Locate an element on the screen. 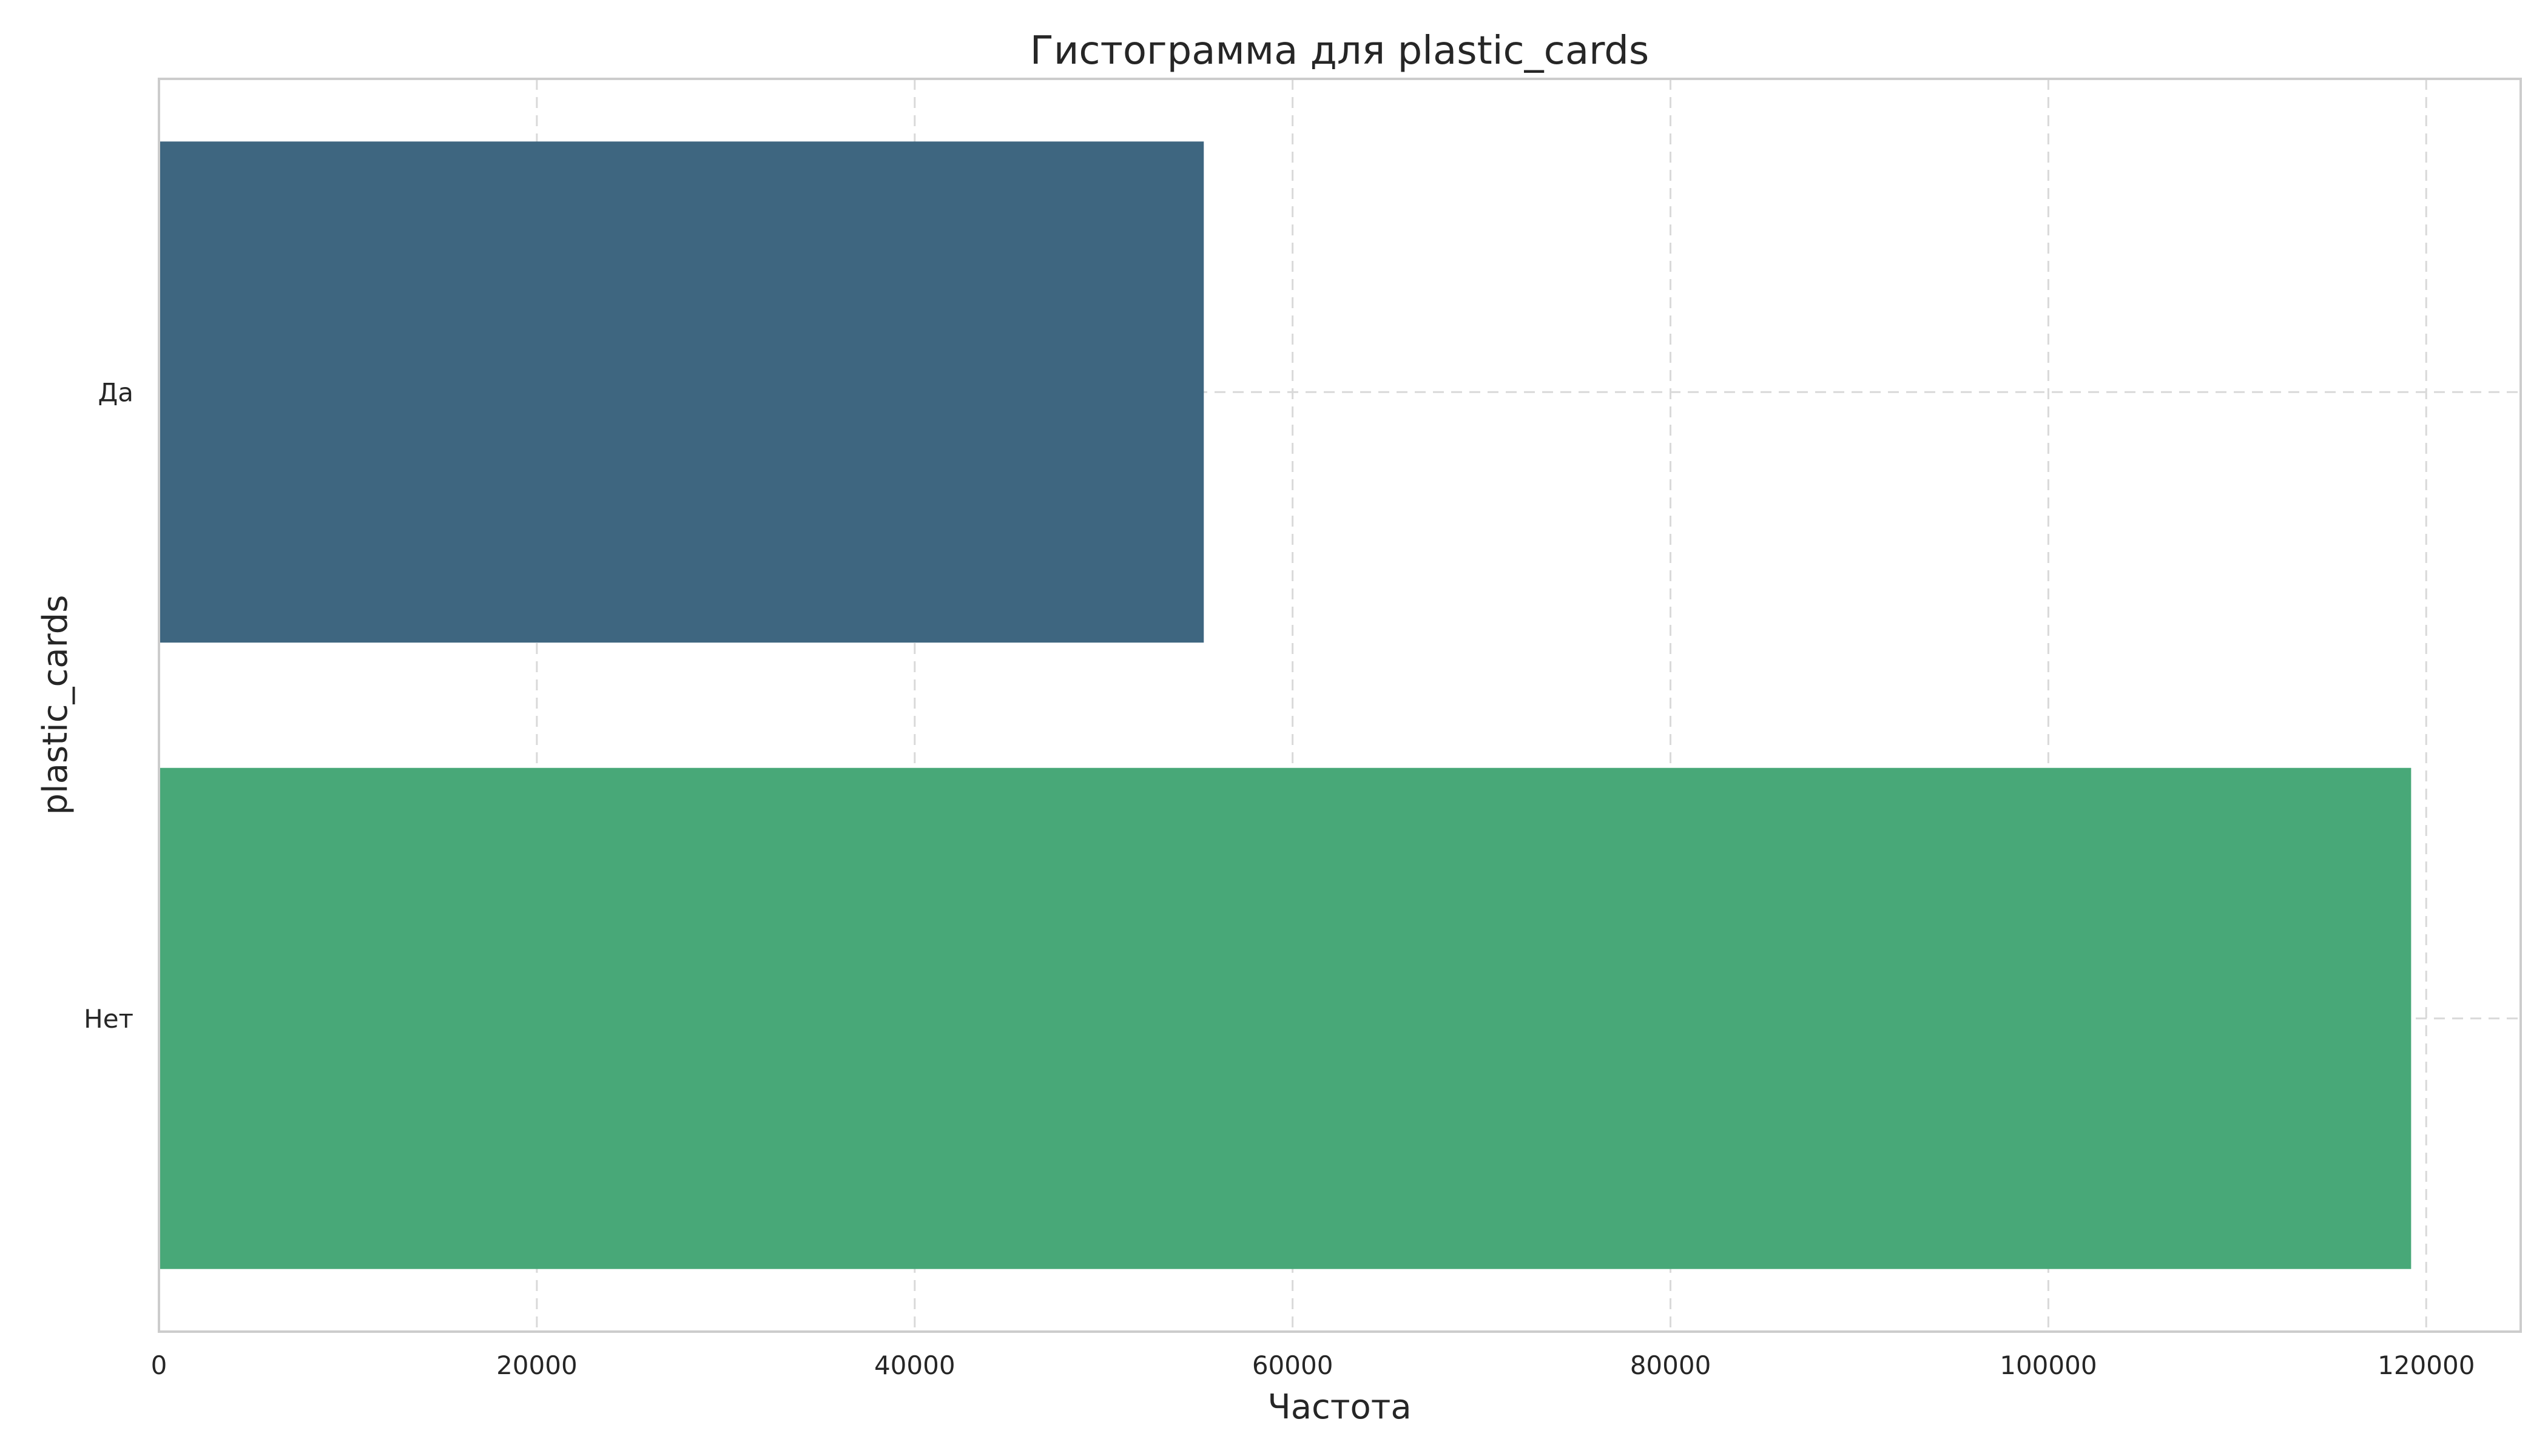 This screenshot has height=1456, width=2548. y-ticks: Да Нет is located at coordinates (108, 705).